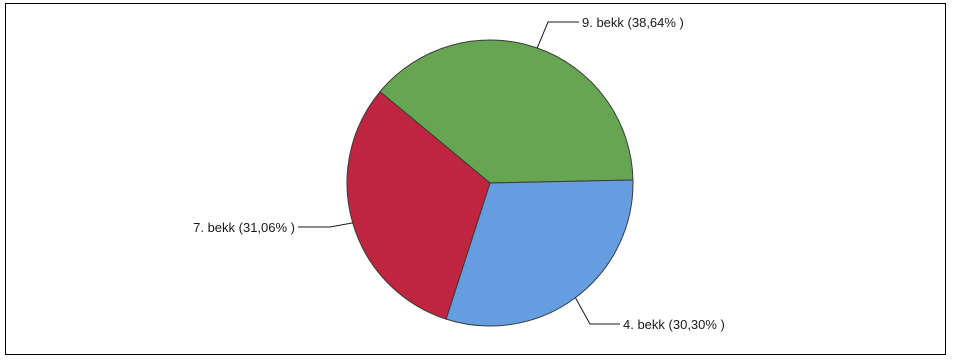  I want to click on slice-label-9-bekk: 9. bekk (38,64% ), so click(633, 22).